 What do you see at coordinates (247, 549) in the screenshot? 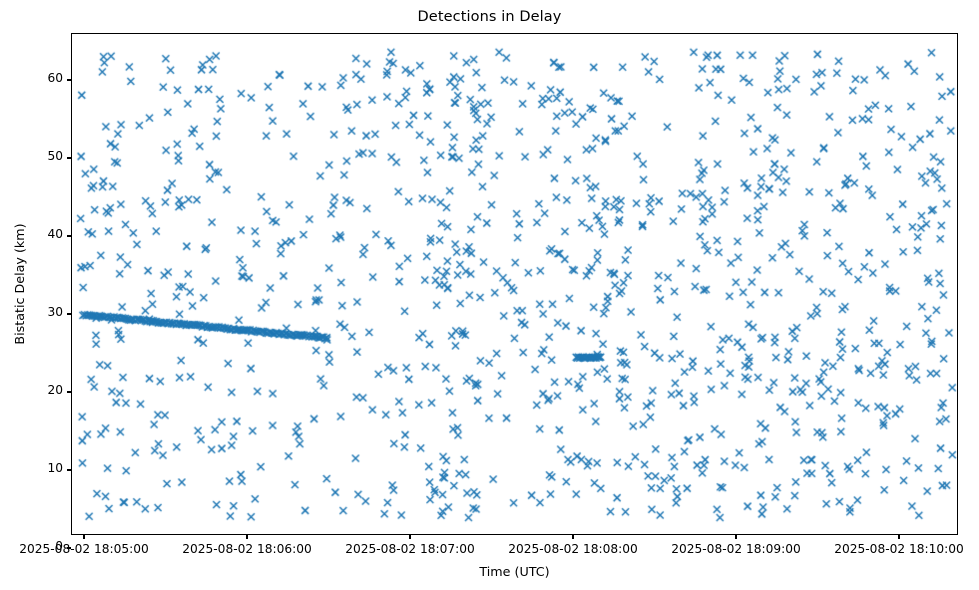
I see `x-tick-label: 2025-08-02 18:06:00` at bounding box center [247, 549].